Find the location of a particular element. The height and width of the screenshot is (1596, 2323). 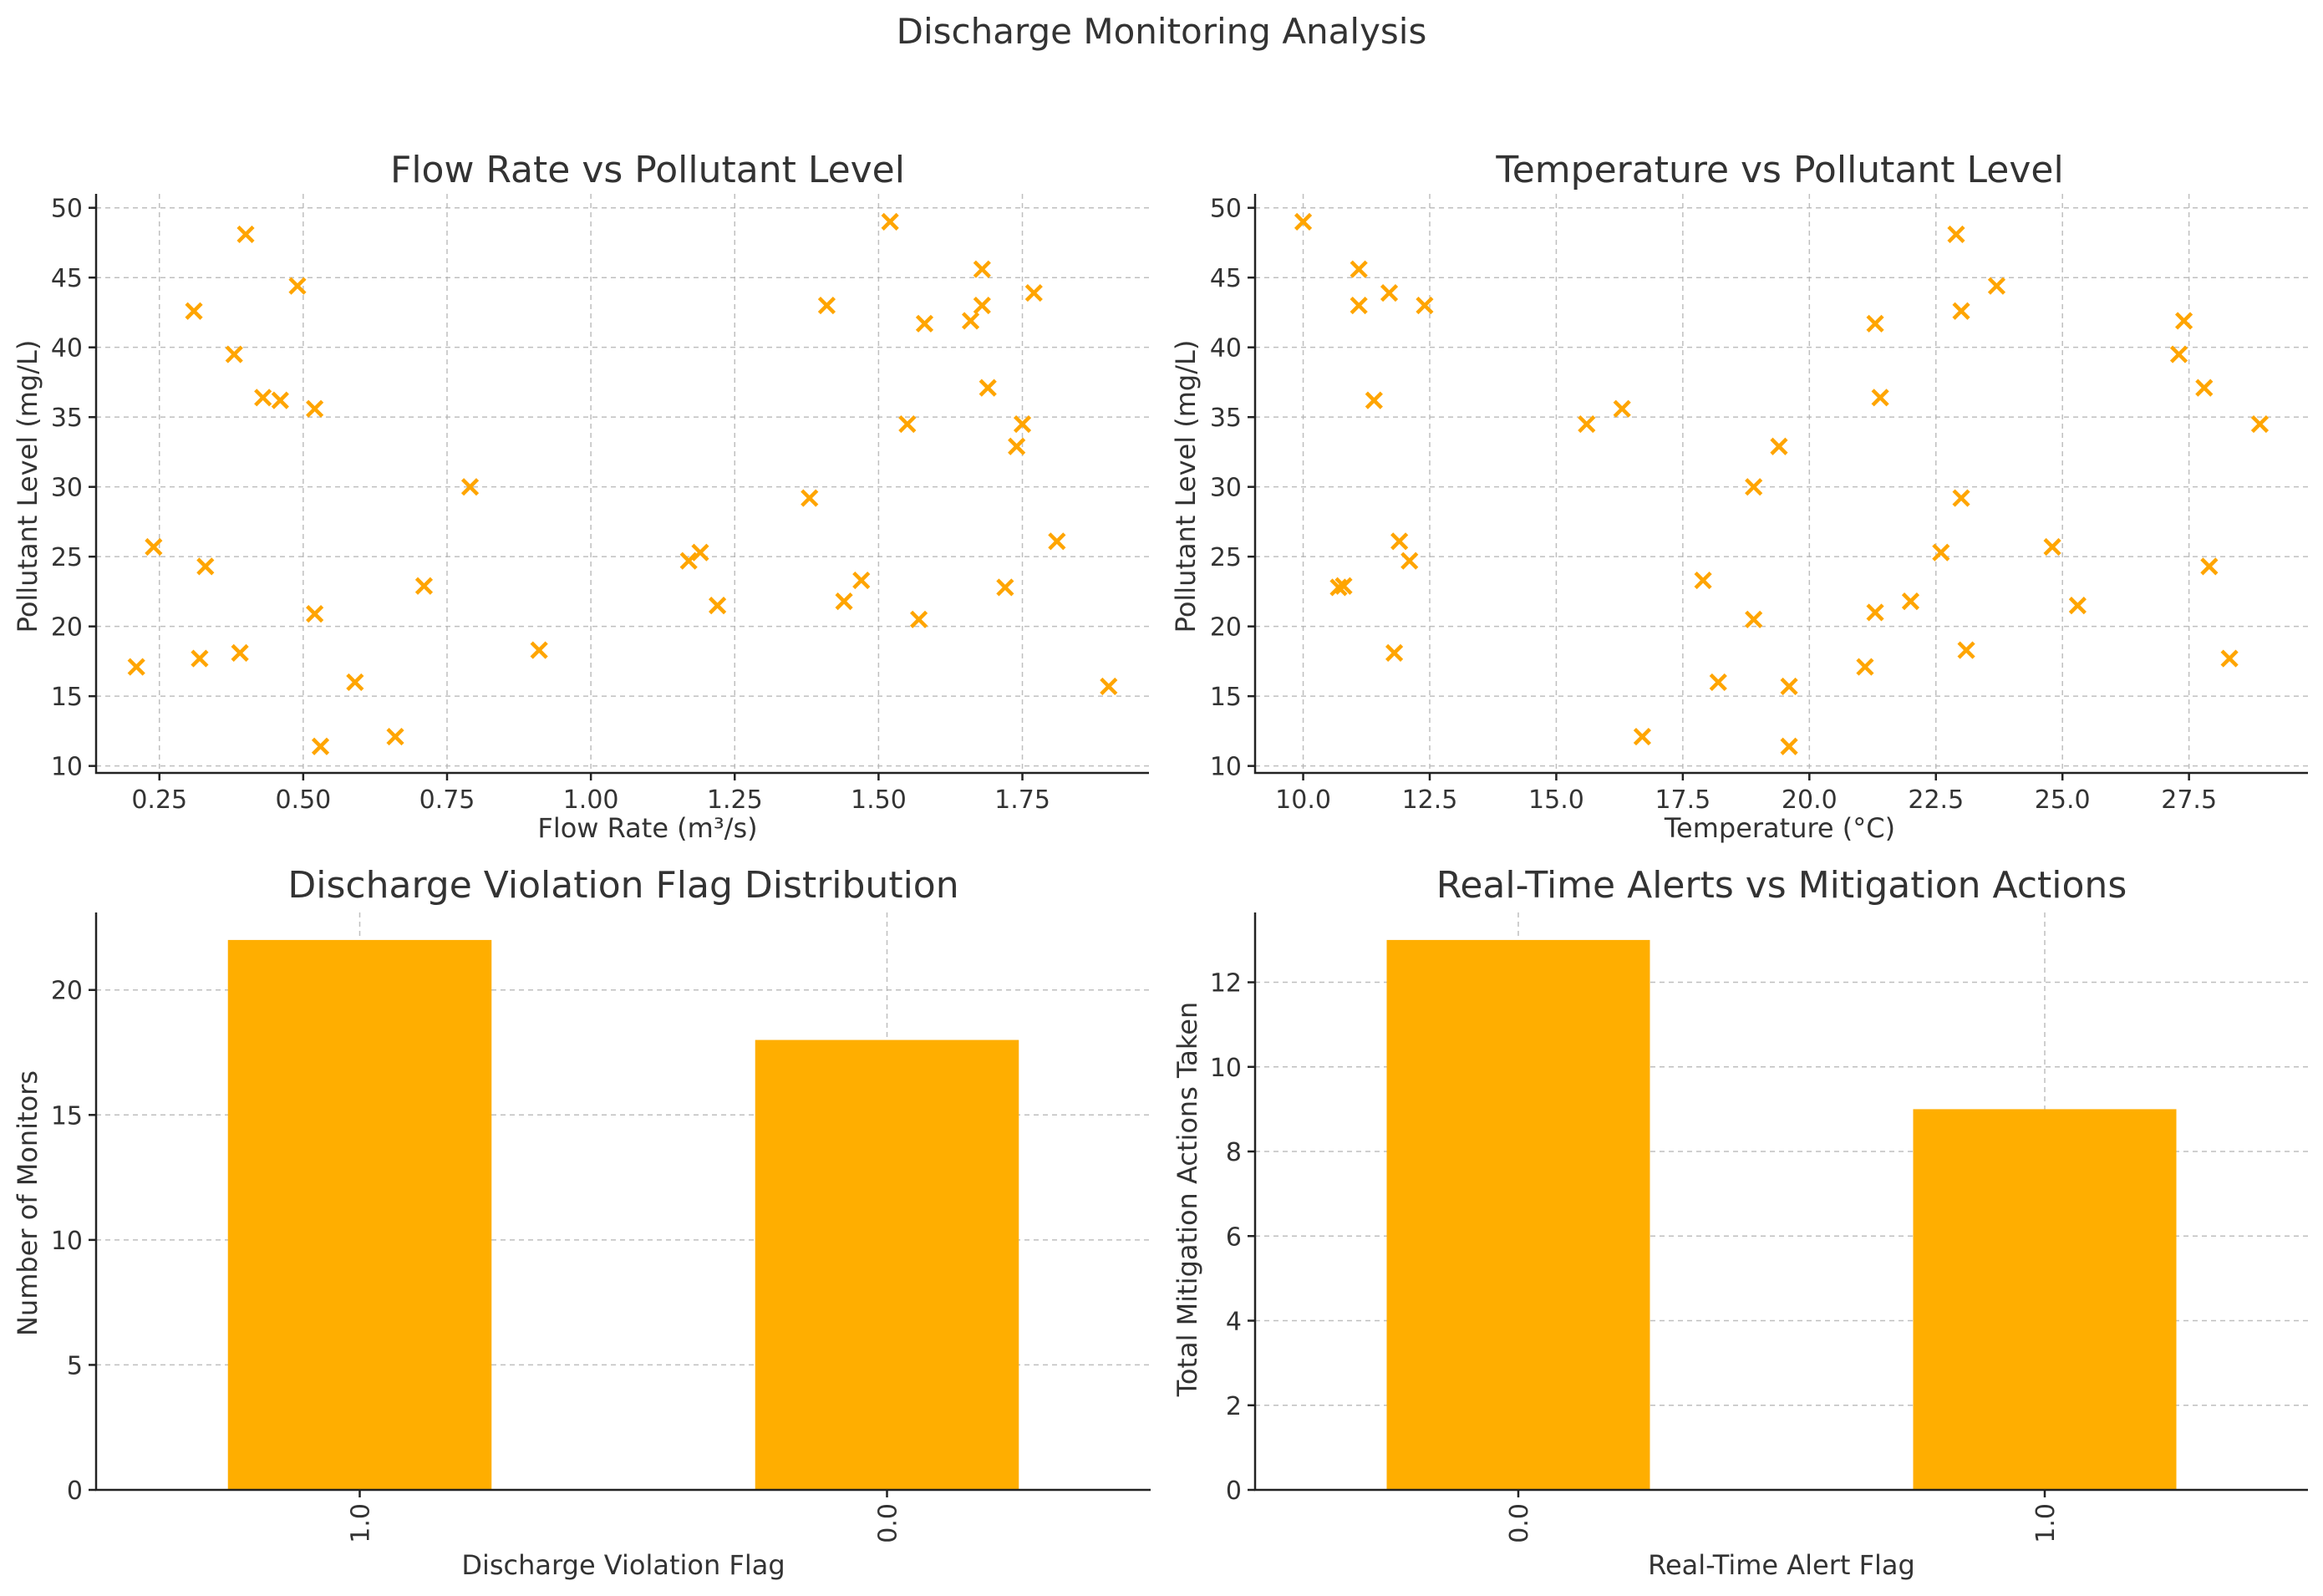

flow-xlabel: Flow Rate (m³/s) is located at coordinates (647, 828).